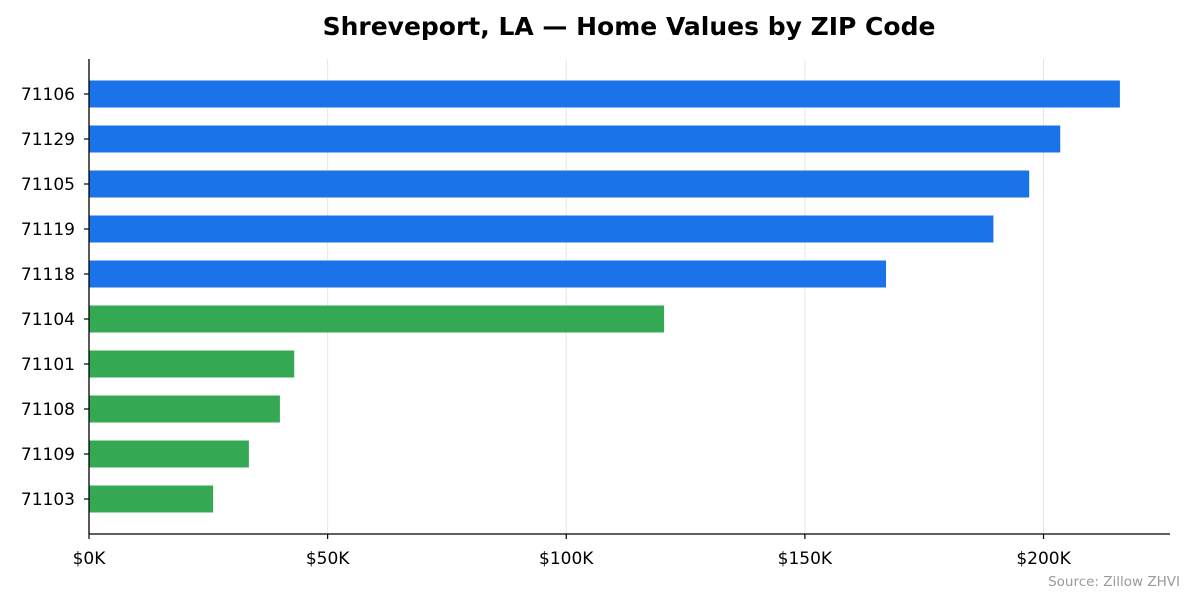  Describe the element at coordinates (805, 559) in the screenshot. I see `x-tick-label: $150K` at that location.